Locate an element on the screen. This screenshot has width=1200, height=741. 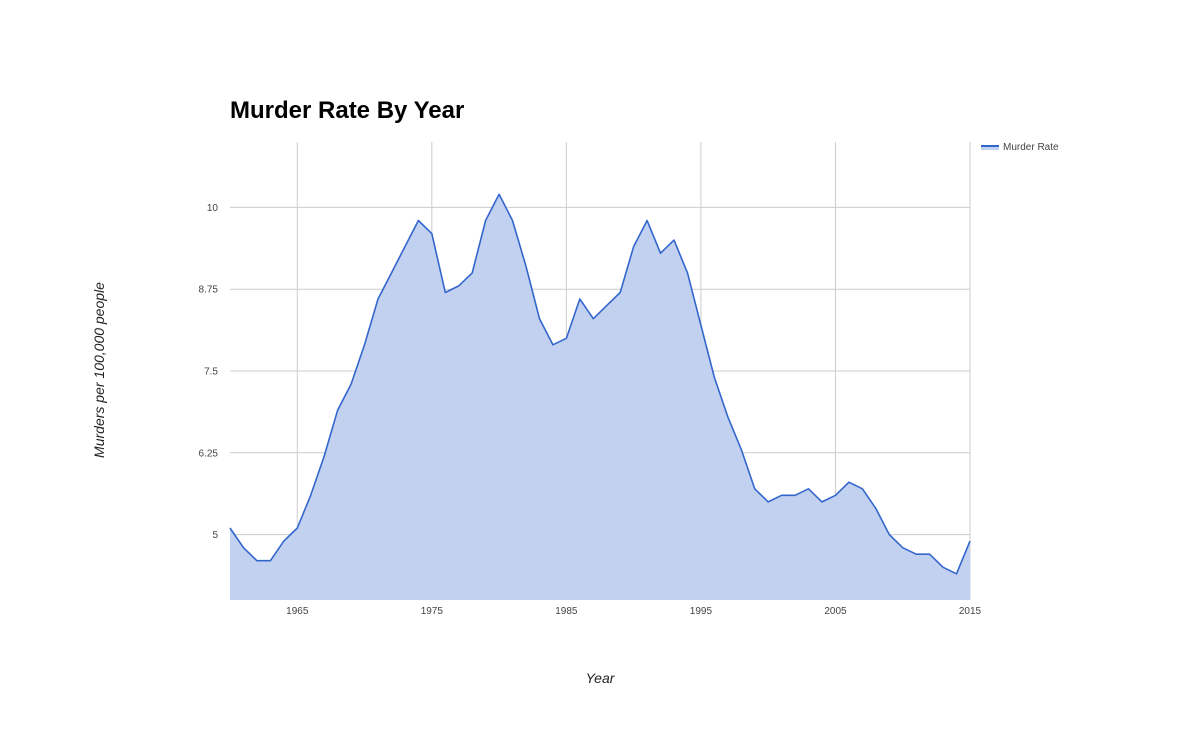
data-point-1977 is located at coordinates (459, 286).